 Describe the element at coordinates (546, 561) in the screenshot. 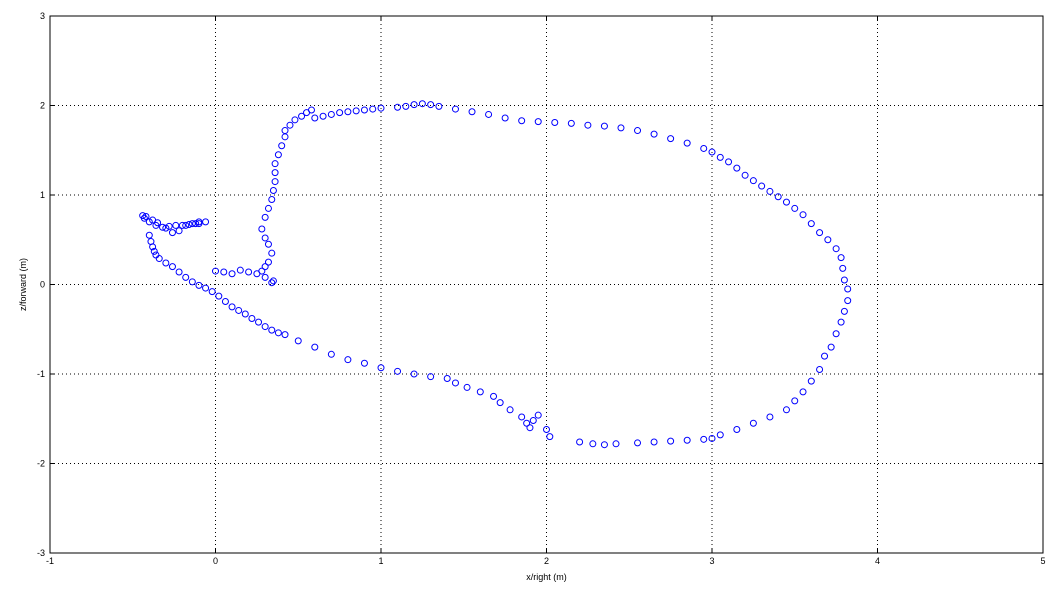

I see `x-tick-label: 2` at that location.